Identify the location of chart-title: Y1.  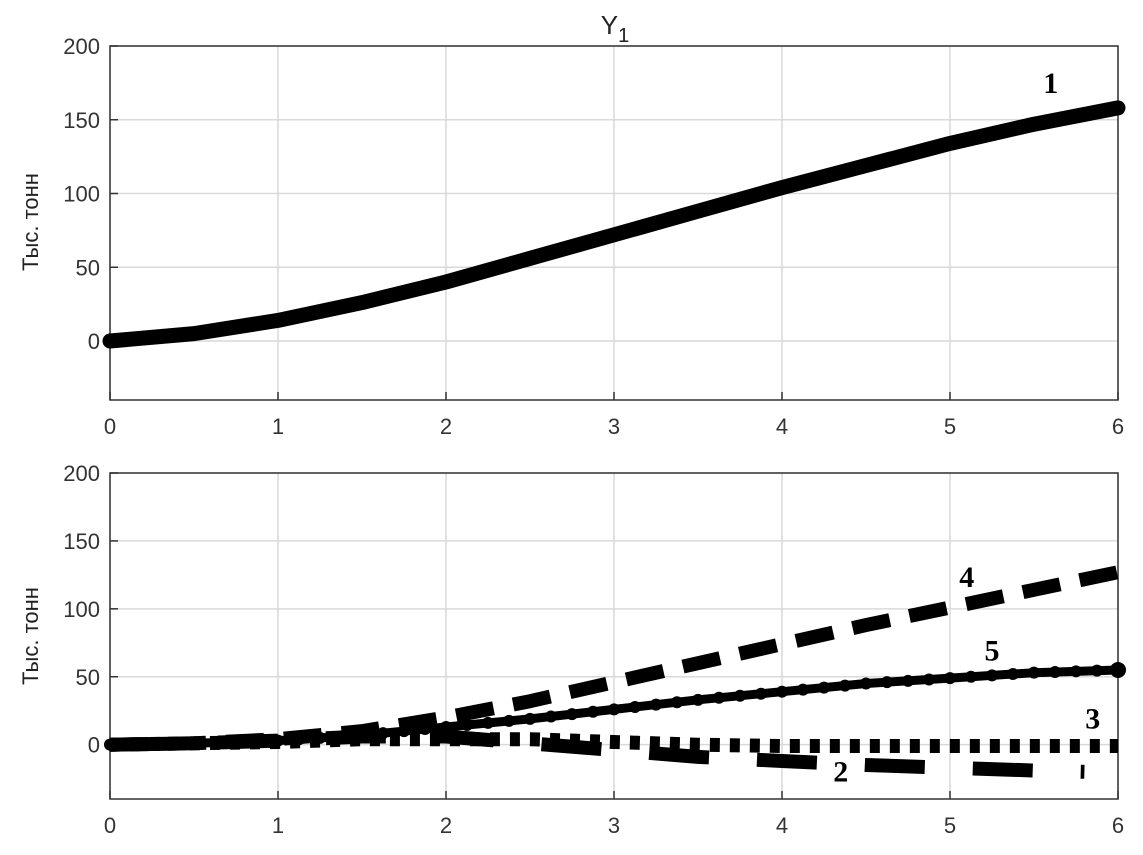
(615, 28).